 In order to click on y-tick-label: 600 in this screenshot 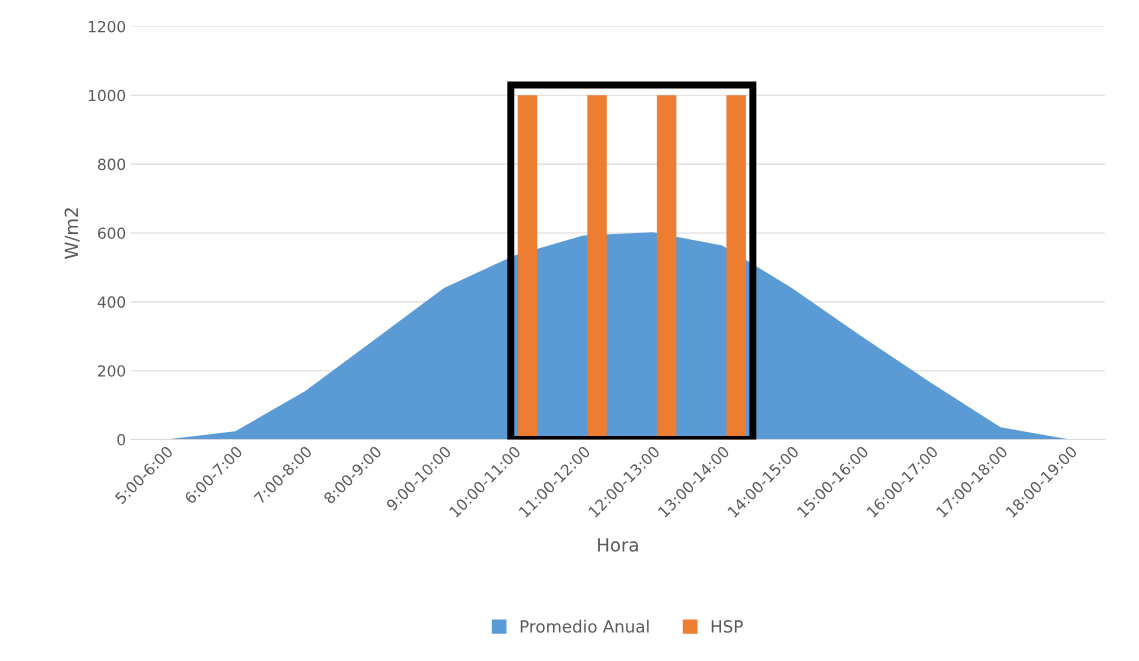, I will do `click(112, 233)`.